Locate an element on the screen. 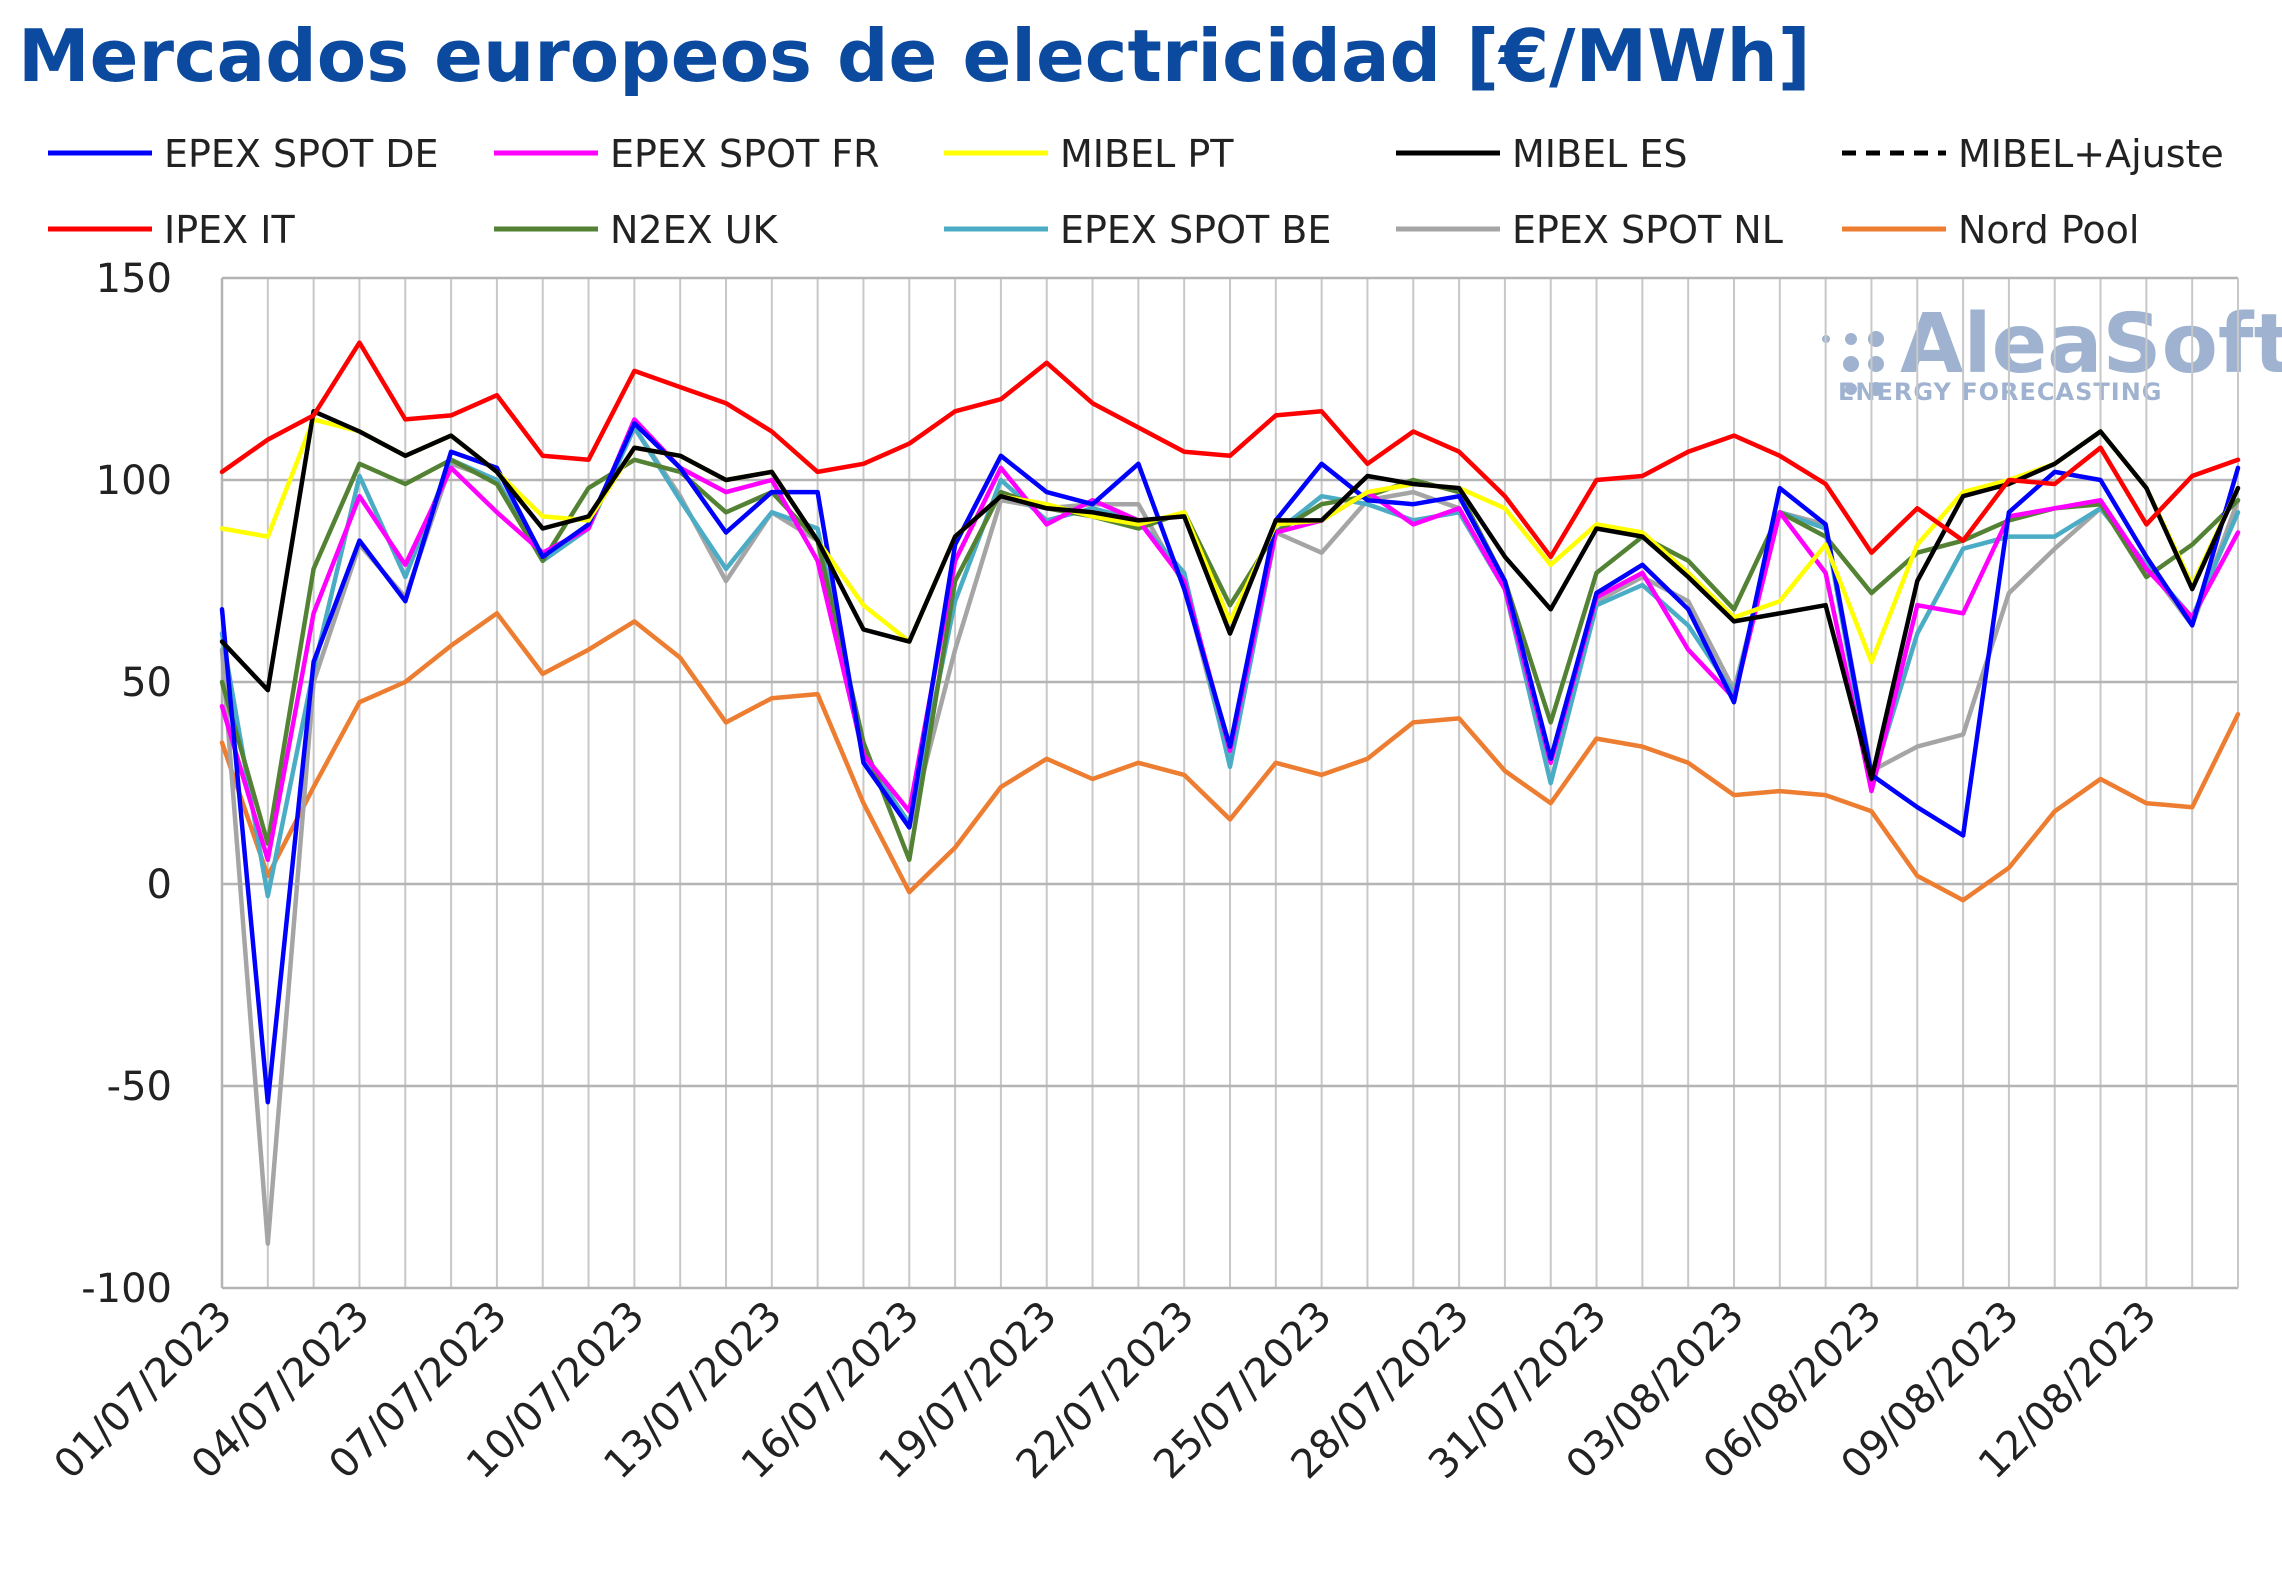 Image resolution: width=2282 pixels, height=1589 pixels. y-tick-label: -100 is located at coordinates (126, 1289).